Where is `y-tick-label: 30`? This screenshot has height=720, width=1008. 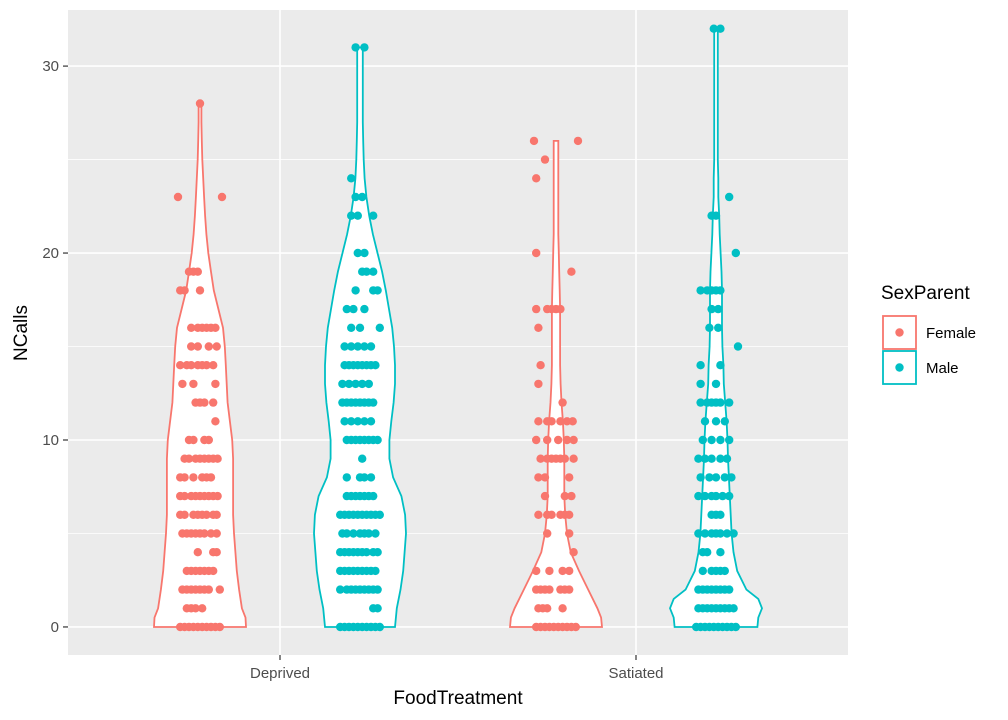
y-tick-label: 30 is located at coordinates (50, 66).